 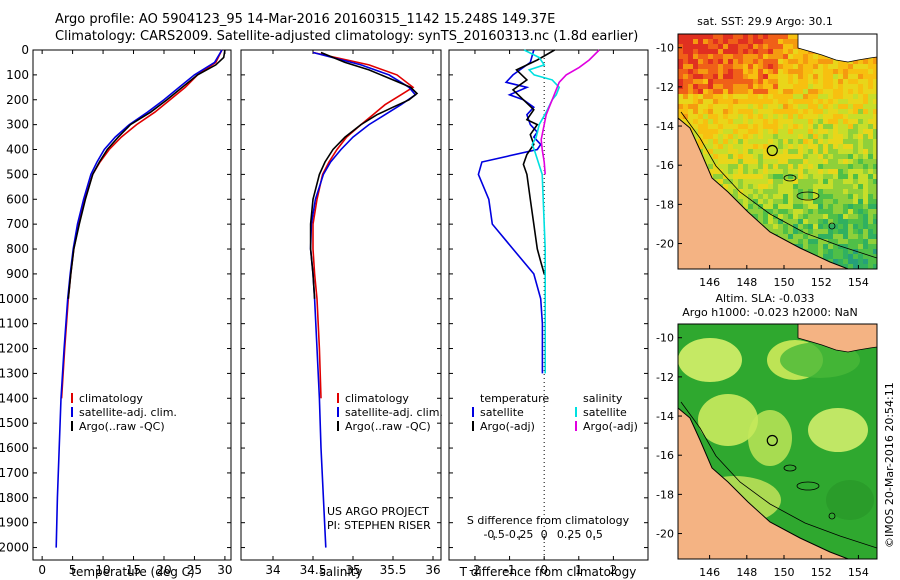 I want to click on lon-tick-label: 152, so click(x=821, y=572).